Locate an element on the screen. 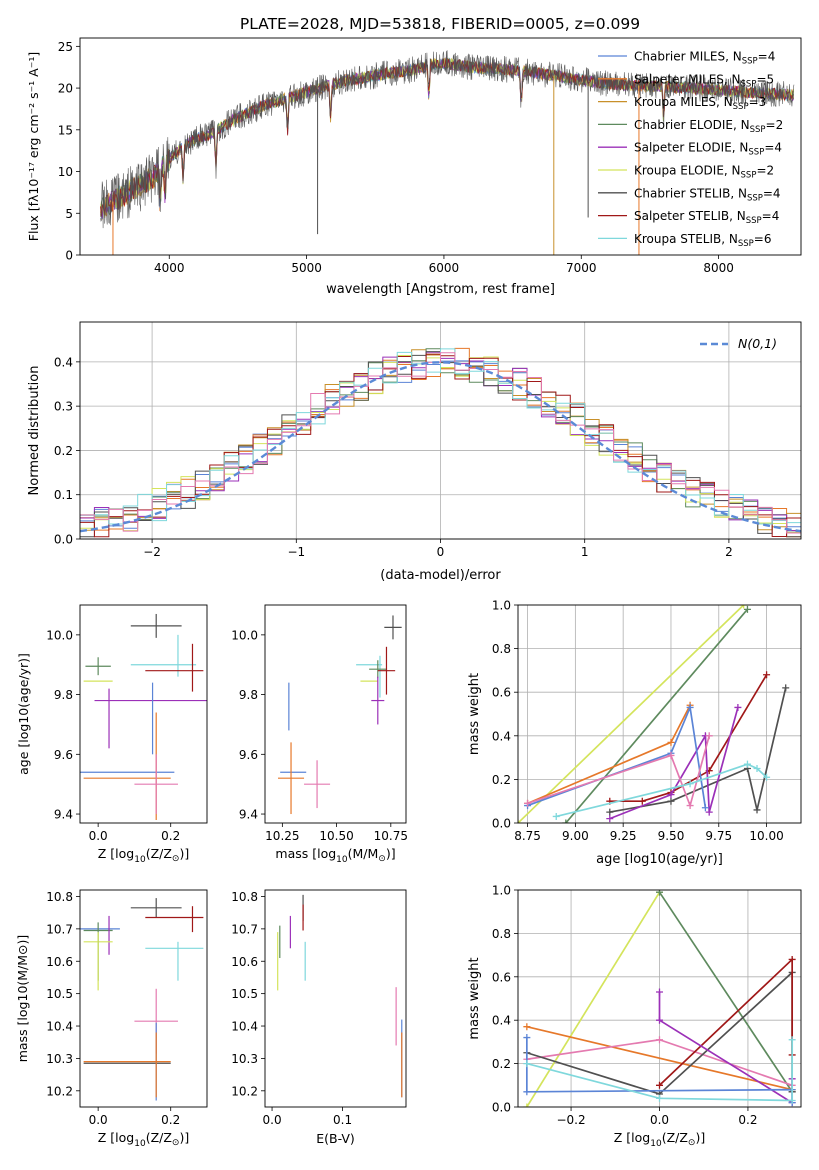  legend-label-tail: =4 is located at coordinates (771, 216).